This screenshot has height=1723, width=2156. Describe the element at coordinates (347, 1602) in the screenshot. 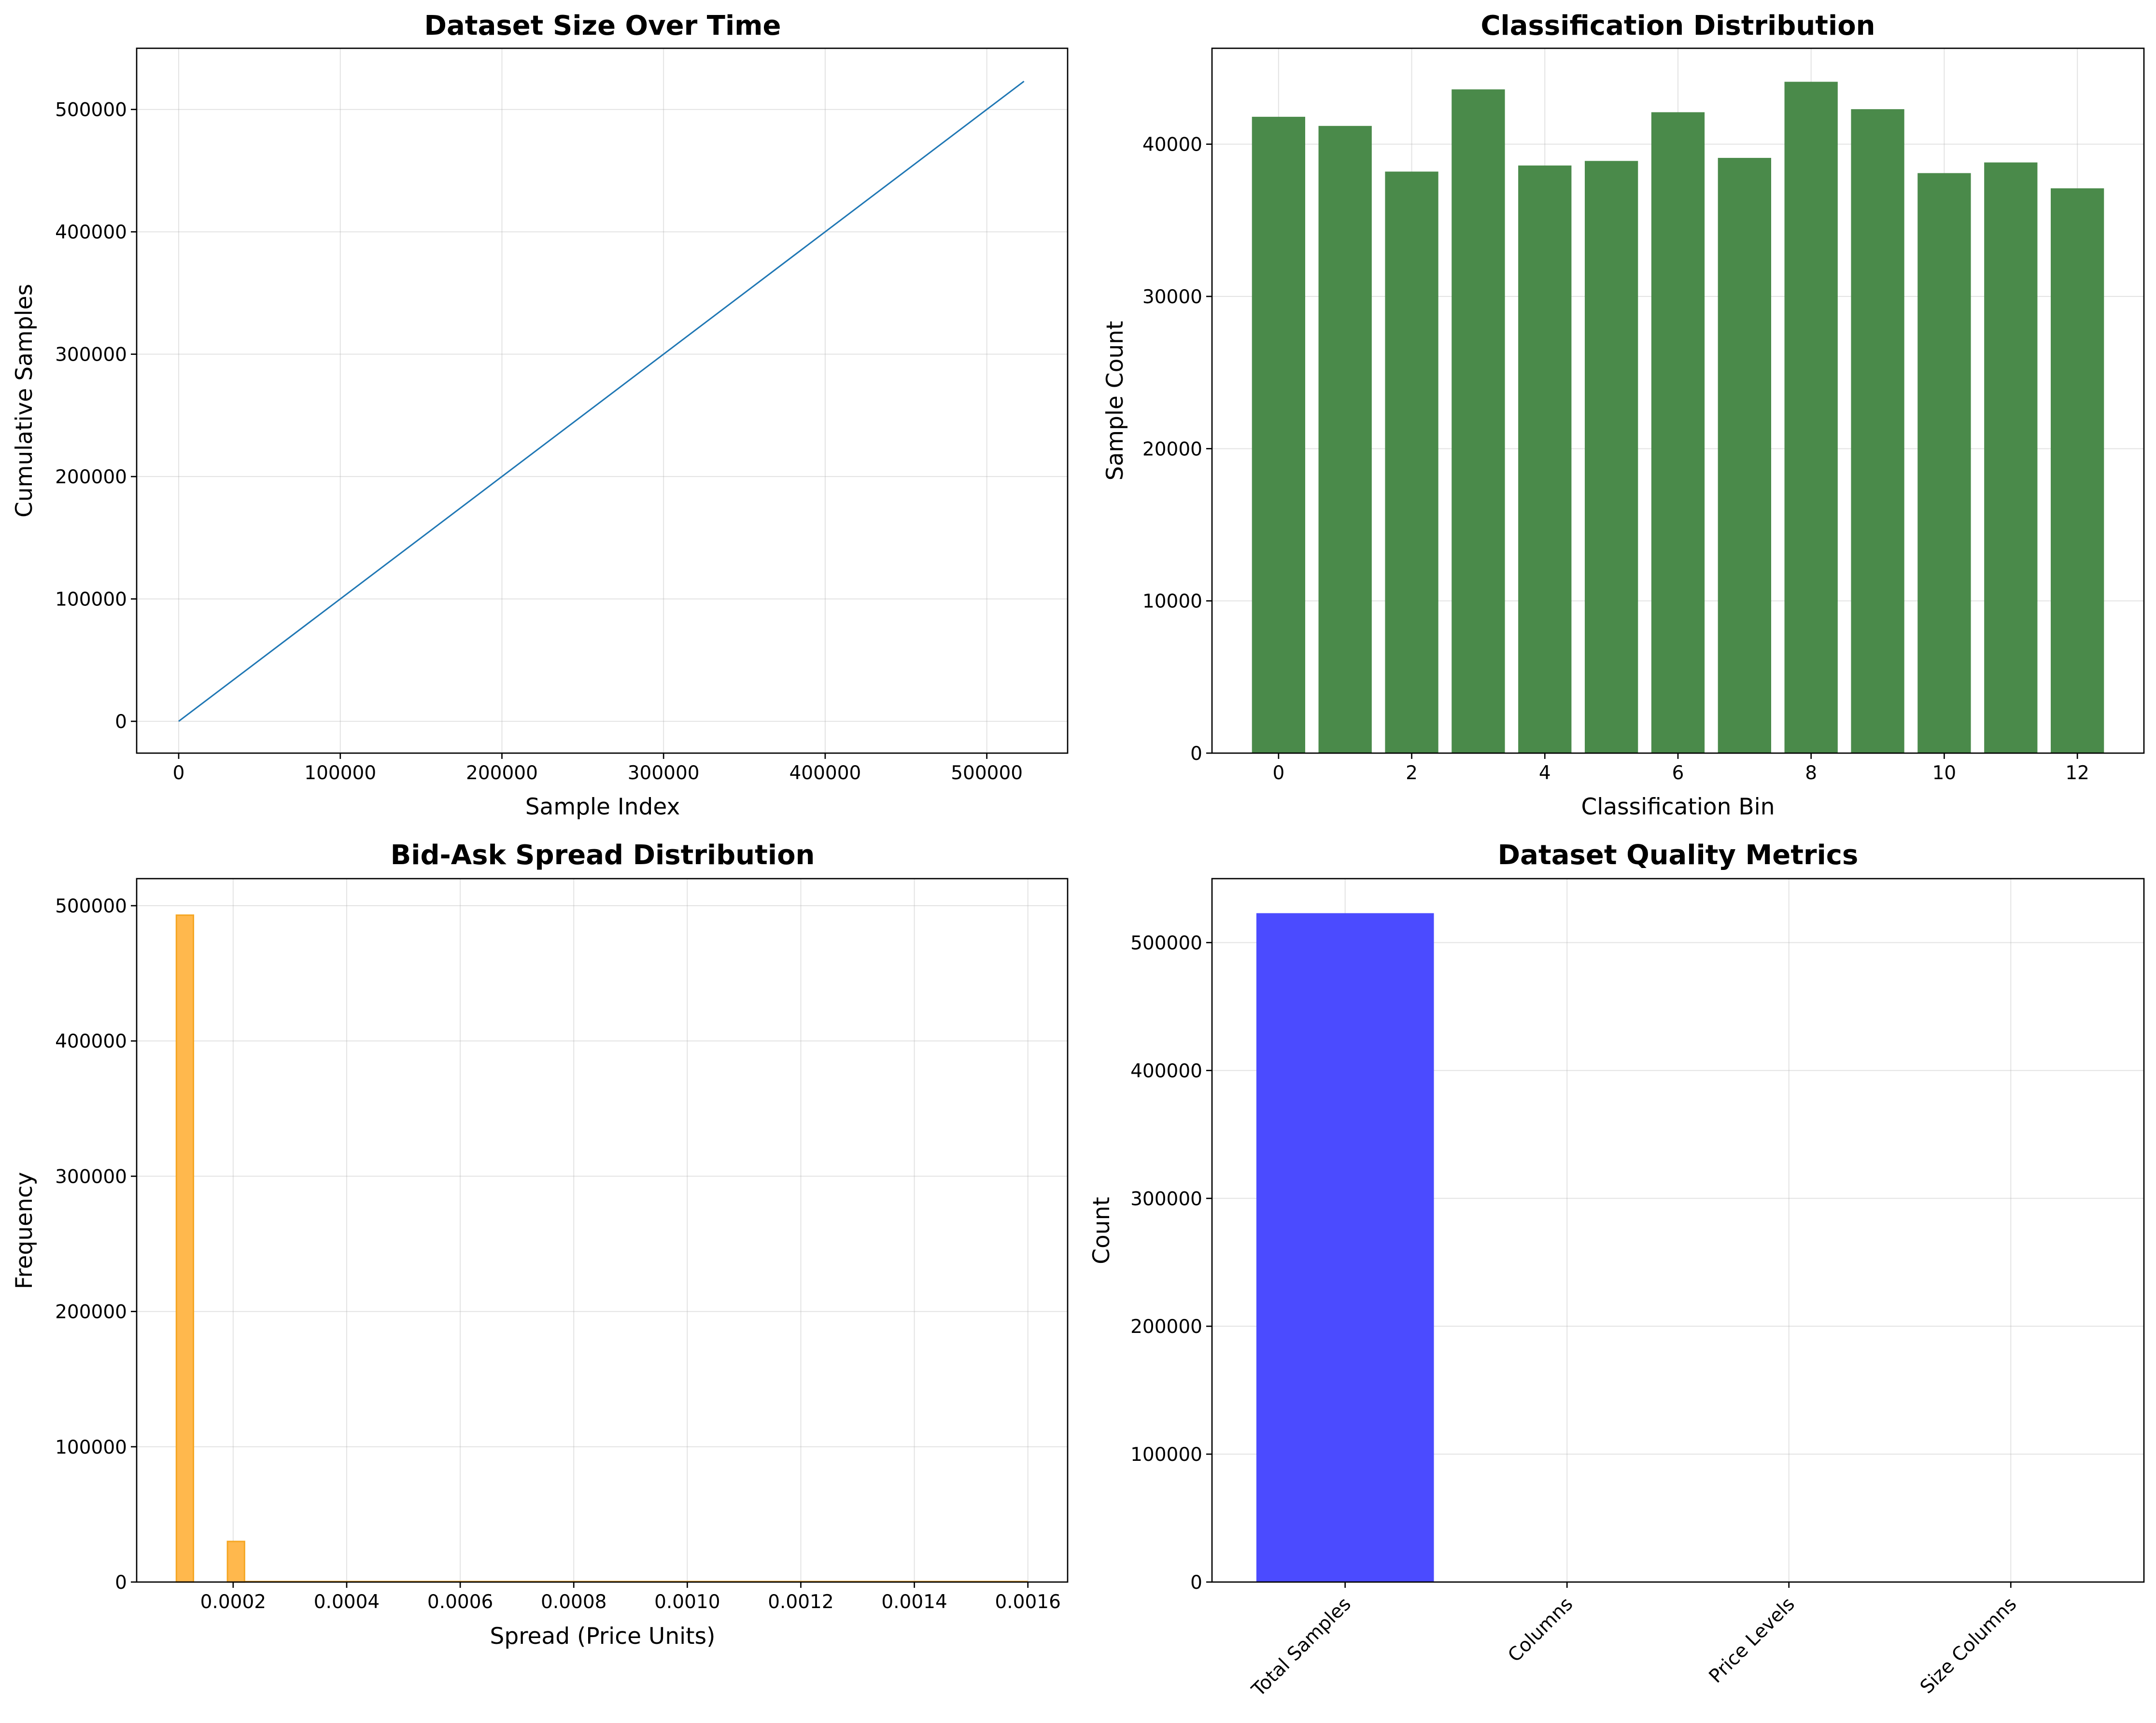

I see `x-tick-label: 0.0004` at that location.